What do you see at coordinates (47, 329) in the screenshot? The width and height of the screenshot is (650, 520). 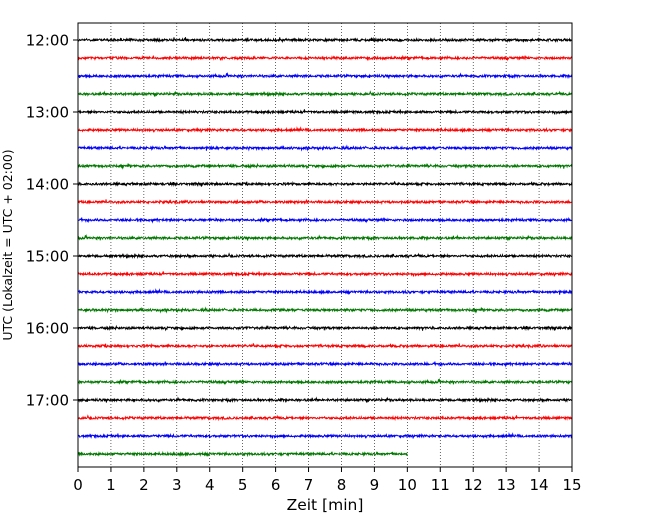 I see `y-tick-label-16:00: 16:00` at bounding box center [47, 329].